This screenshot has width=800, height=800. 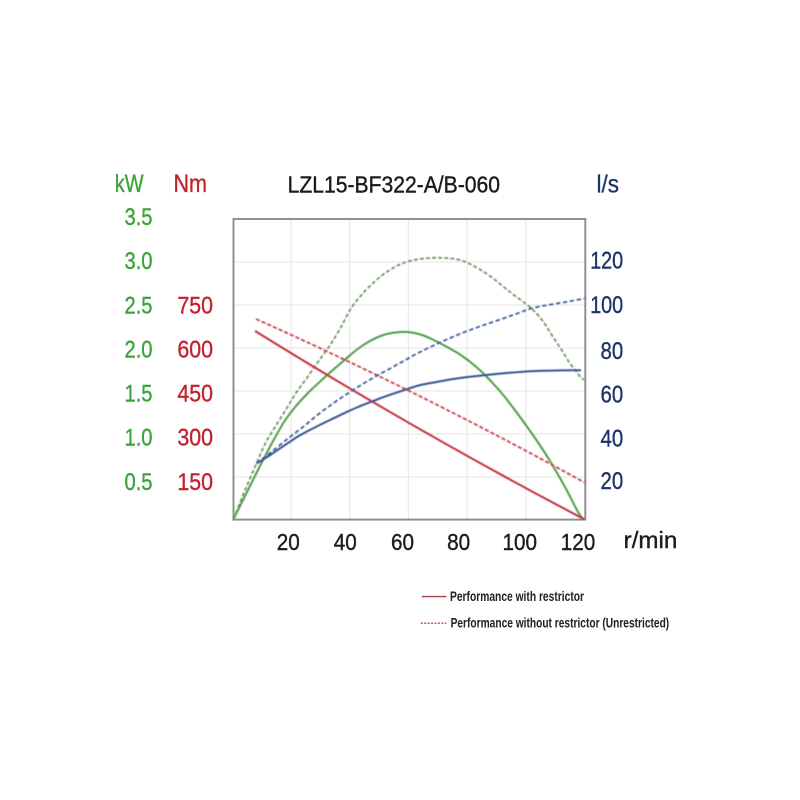 What do you see at coordinates (195, 438) in the screenshot?
I see `svg-text: 300` at bounding box center [195, 438].